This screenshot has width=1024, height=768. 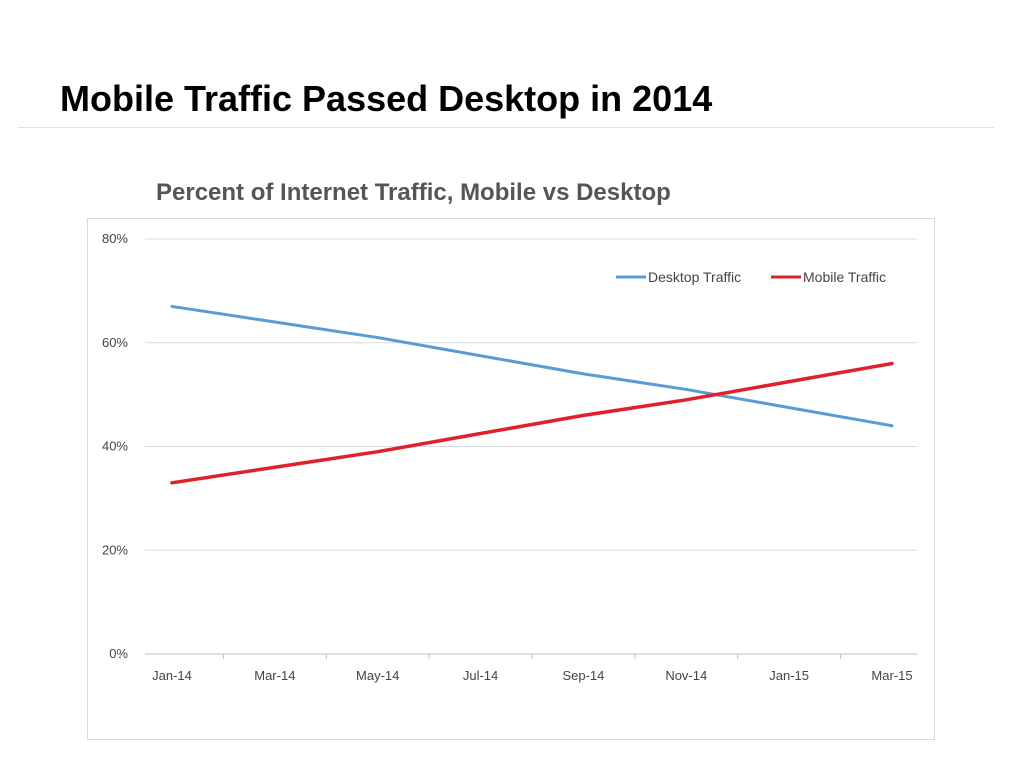 I want to click on x-tick-label: May-14, so click(x=377, y=675).